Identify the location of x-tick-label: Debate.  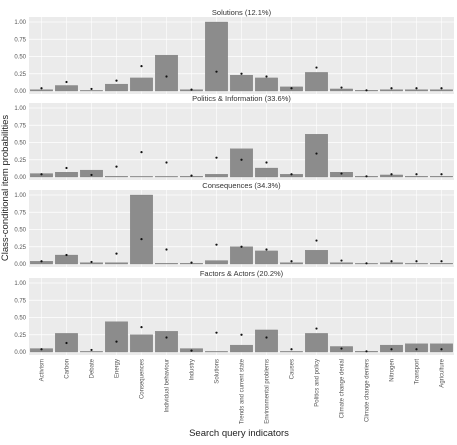
(93, 368).